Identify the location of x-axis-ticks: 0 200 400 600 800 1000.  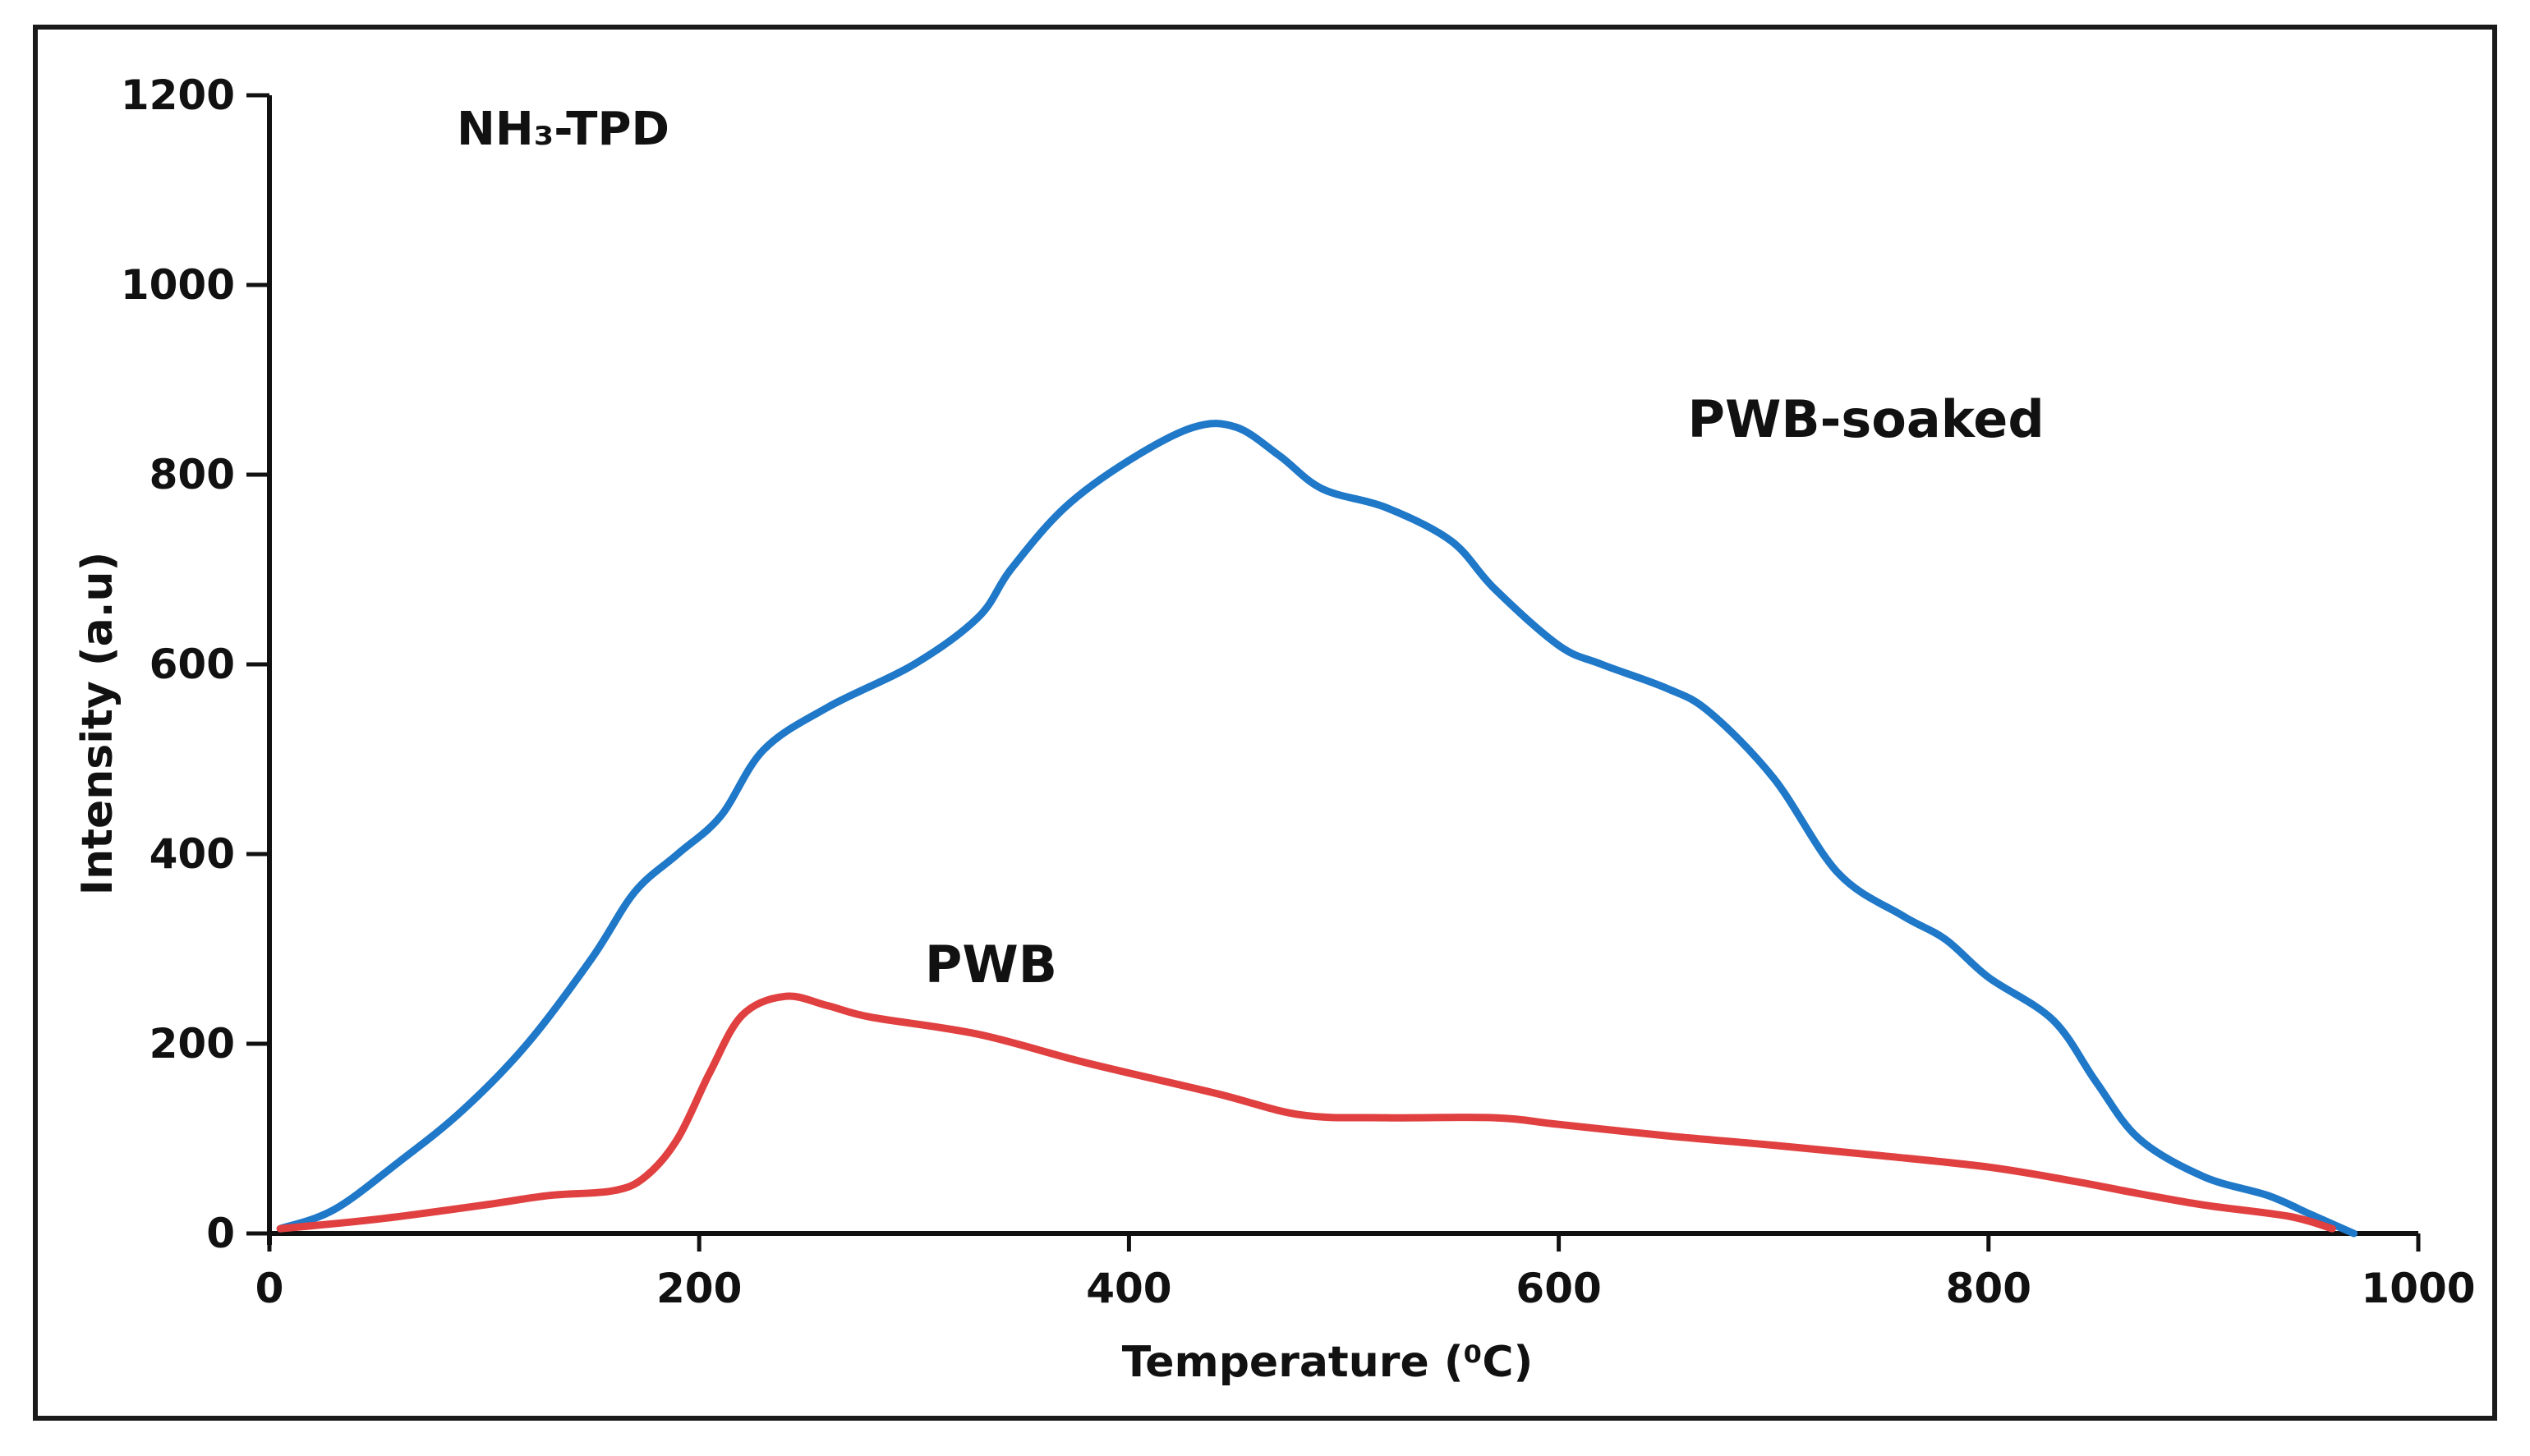
(1366, 1272).